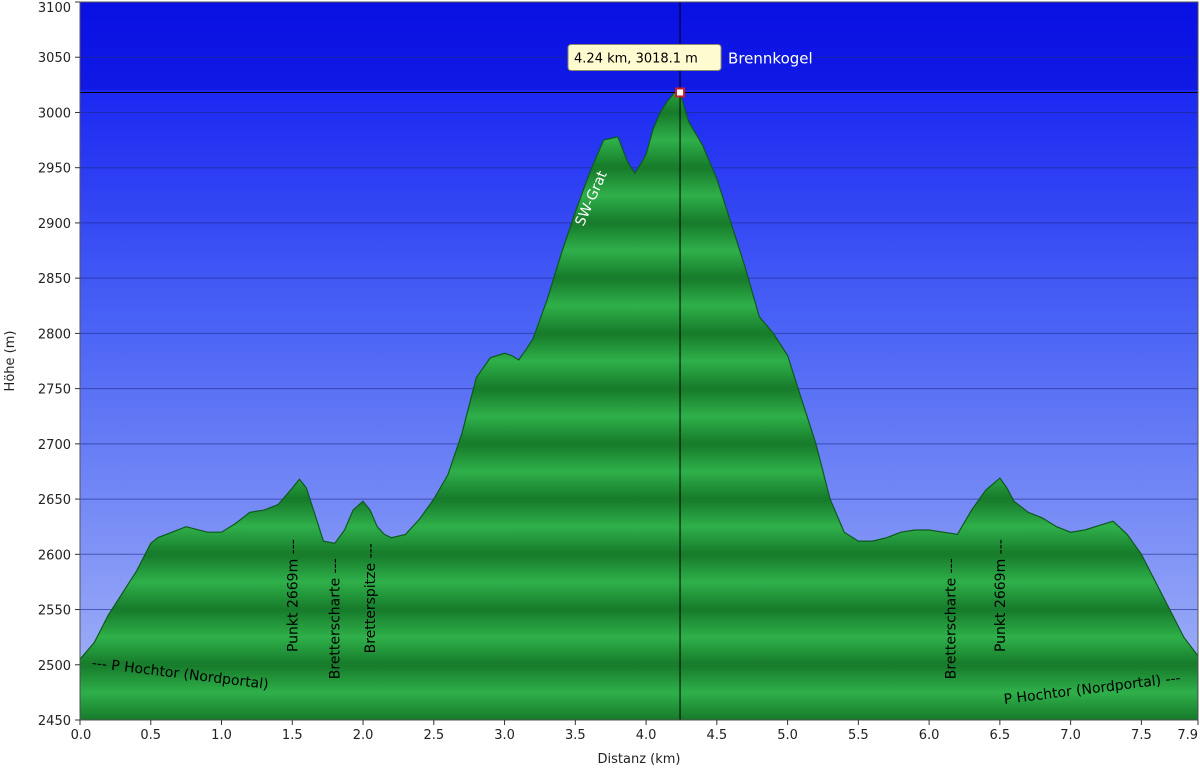 Image resolution: width=1200 pixels, height=768 pixels. I want to click on y-tick-label: 2950, so click(54, 169).